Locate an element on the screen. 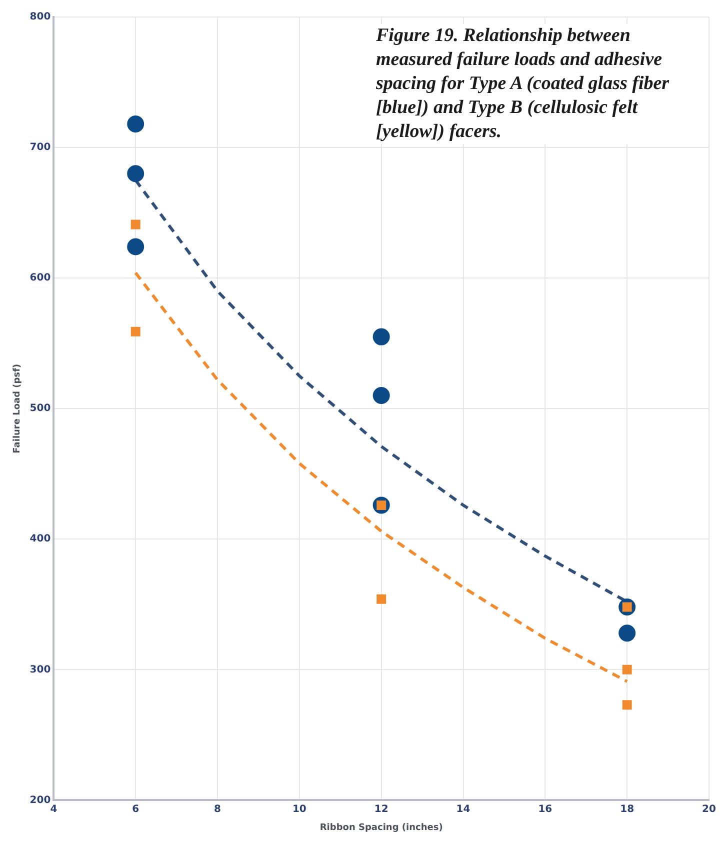 This screenshot has width=727, height=845. y-tick-label: 700 is located at coordinates (40, 148).